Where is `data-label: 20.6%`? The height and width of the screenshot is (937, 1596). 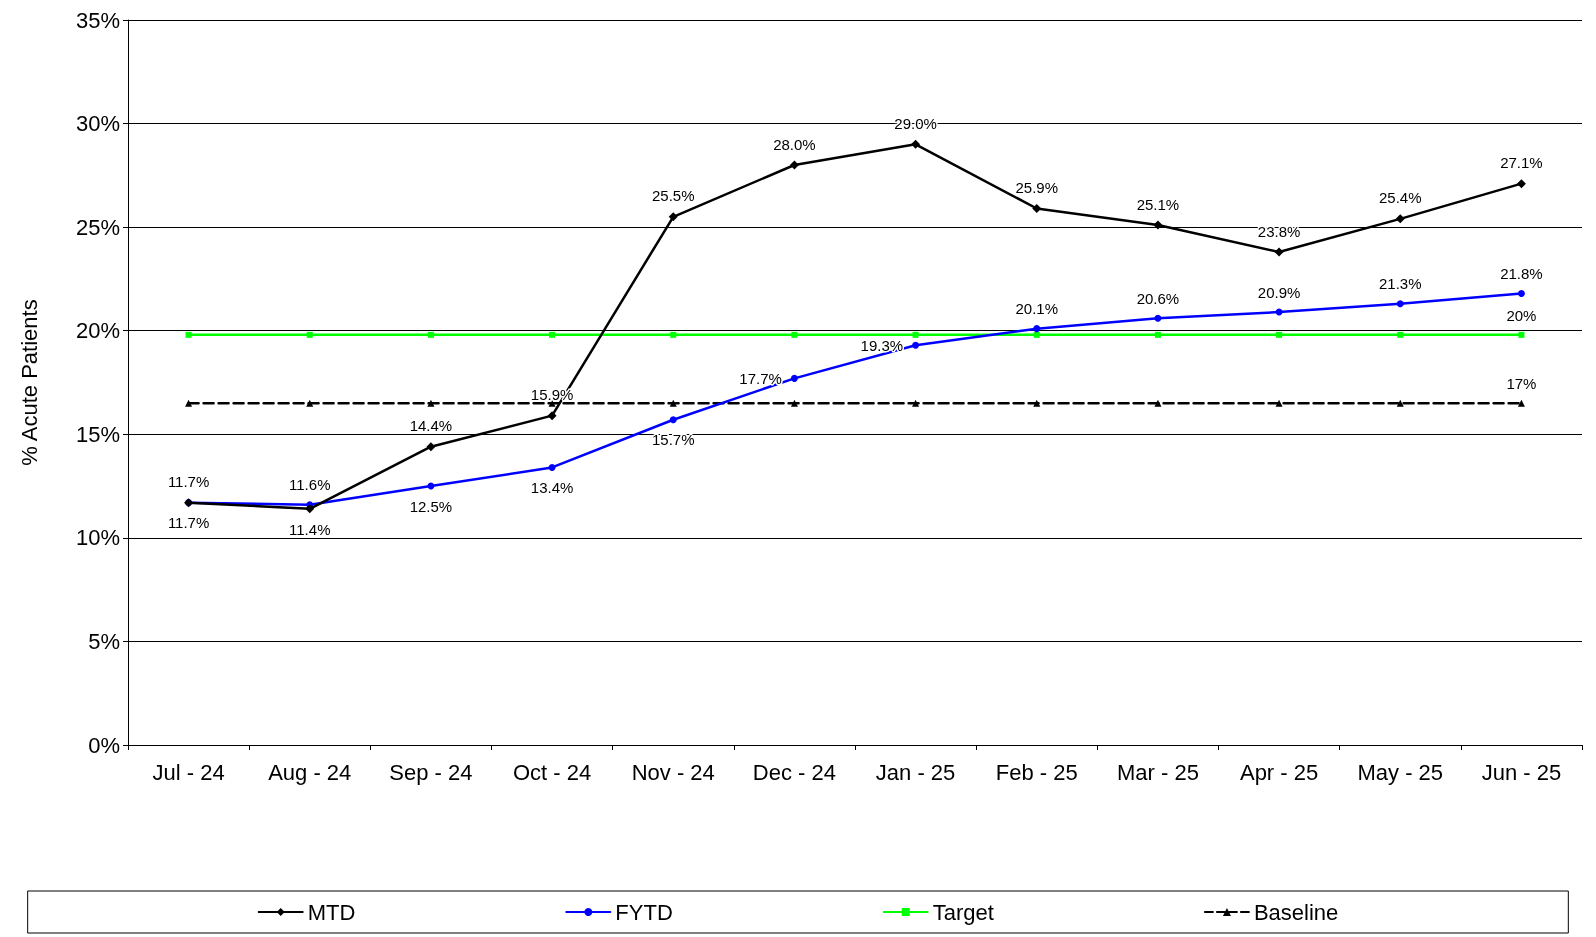
data-label: 20.6% is located at coordinates (1158, 298).